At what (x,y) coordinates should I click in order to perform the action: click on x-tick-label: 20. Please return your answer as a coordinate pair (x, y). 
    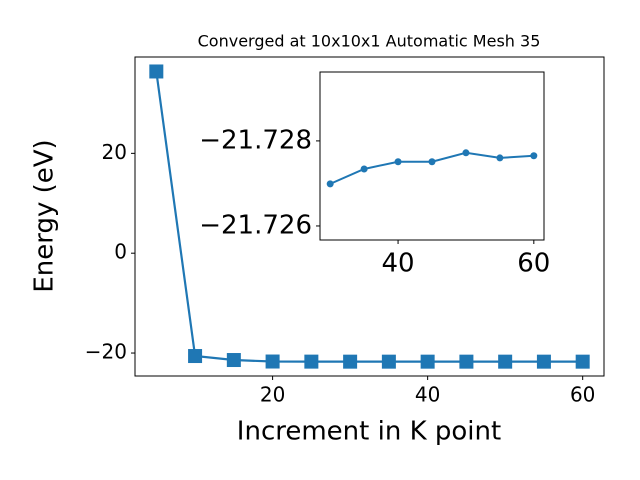
    Looking at the image, I should click on (272, 395).